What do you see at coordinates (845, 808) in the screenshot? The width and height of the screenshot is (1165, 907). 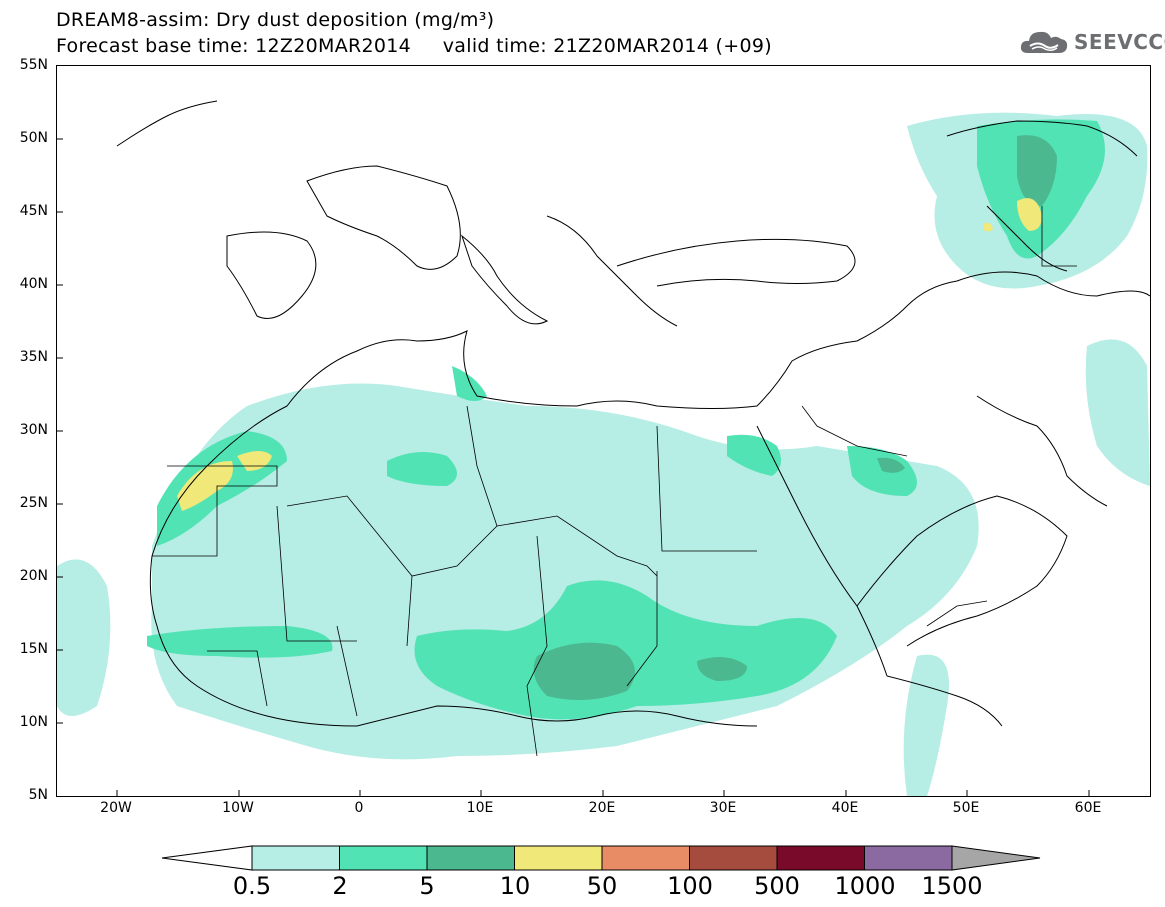 I see `lon-label: 40E` at bounding box center [845, 808].